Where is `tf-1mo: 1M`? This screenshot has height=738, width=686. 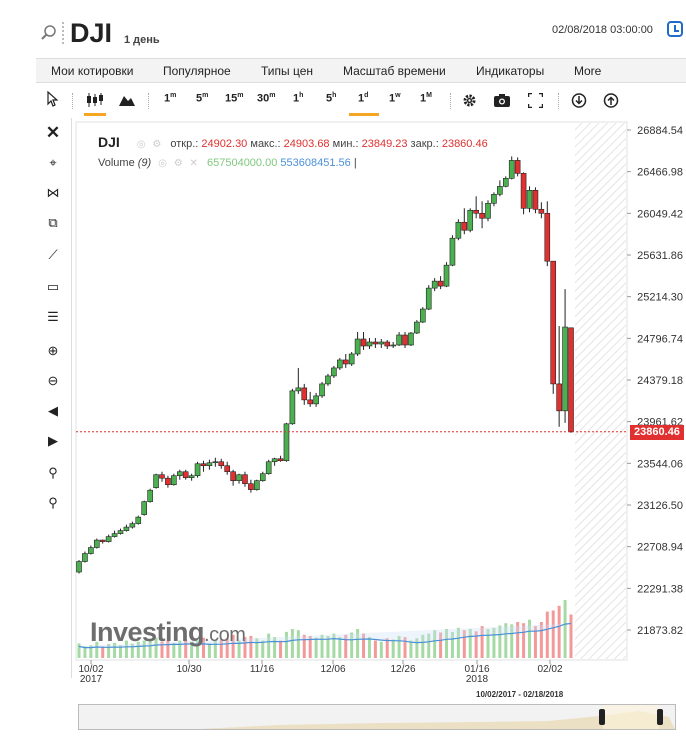 tf-1mo: 1M is located at coordinates (426, 98).